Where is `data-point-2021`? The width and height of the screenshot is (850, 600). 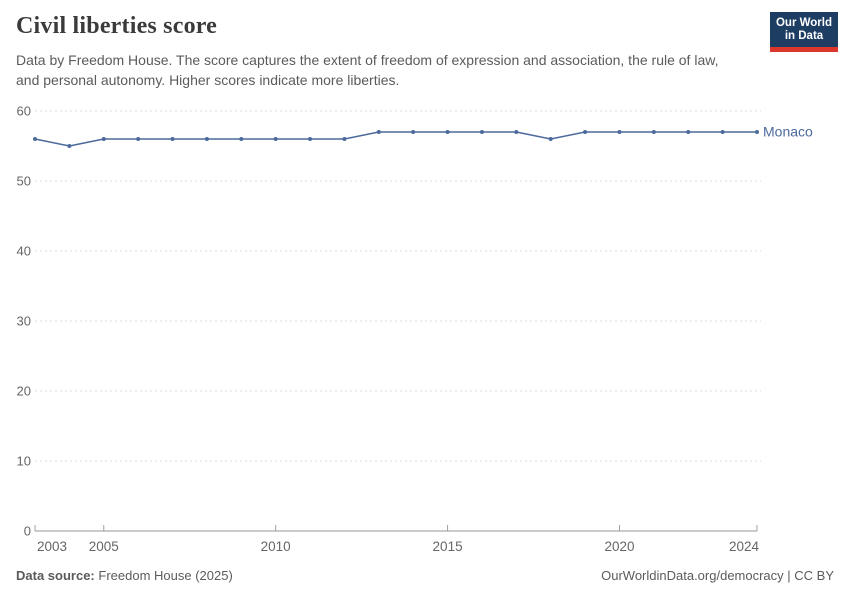 data-point-2021 is located at coordinates (653, 132).